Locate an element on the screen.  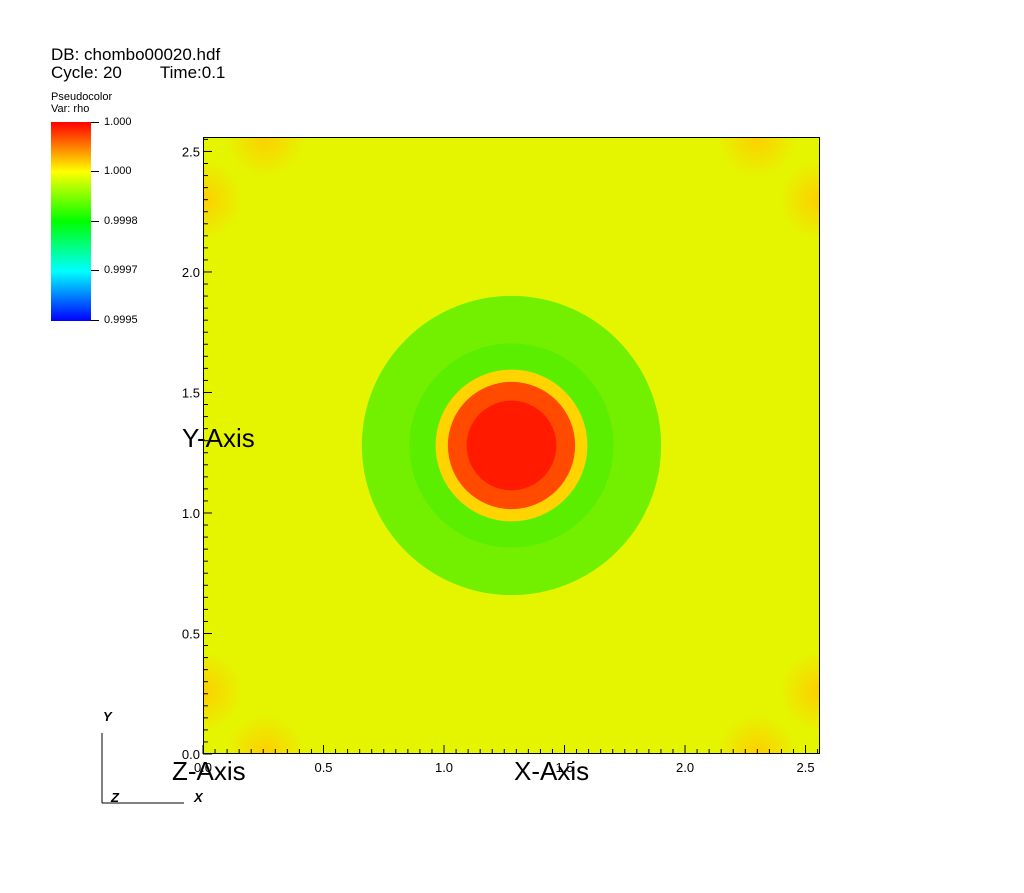
z-axis-title: Z-Axis is located at coordinates (209, 771).